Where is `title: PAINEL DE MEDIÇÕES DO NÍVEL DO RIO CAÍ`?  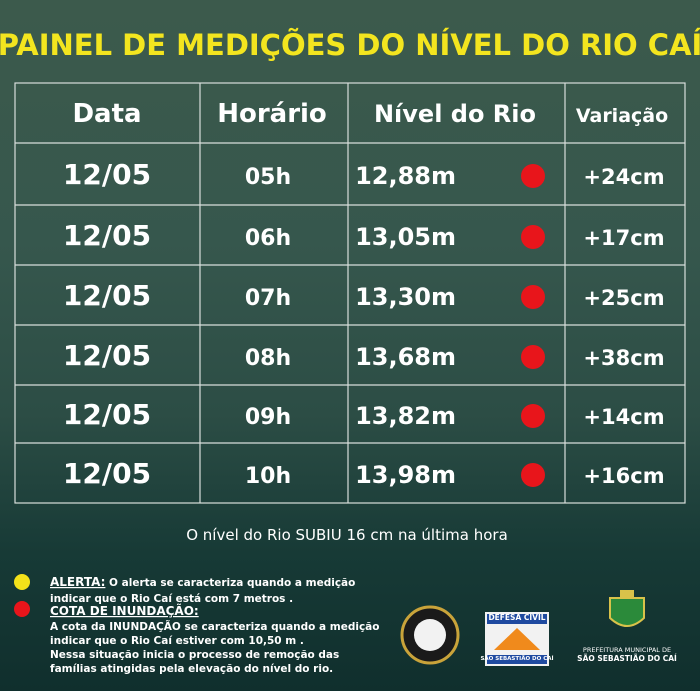
title: PAINEL DE MEDIÇÕES DO NÍVEL DO RIO CAÍ is located at coordinates (350, 45).